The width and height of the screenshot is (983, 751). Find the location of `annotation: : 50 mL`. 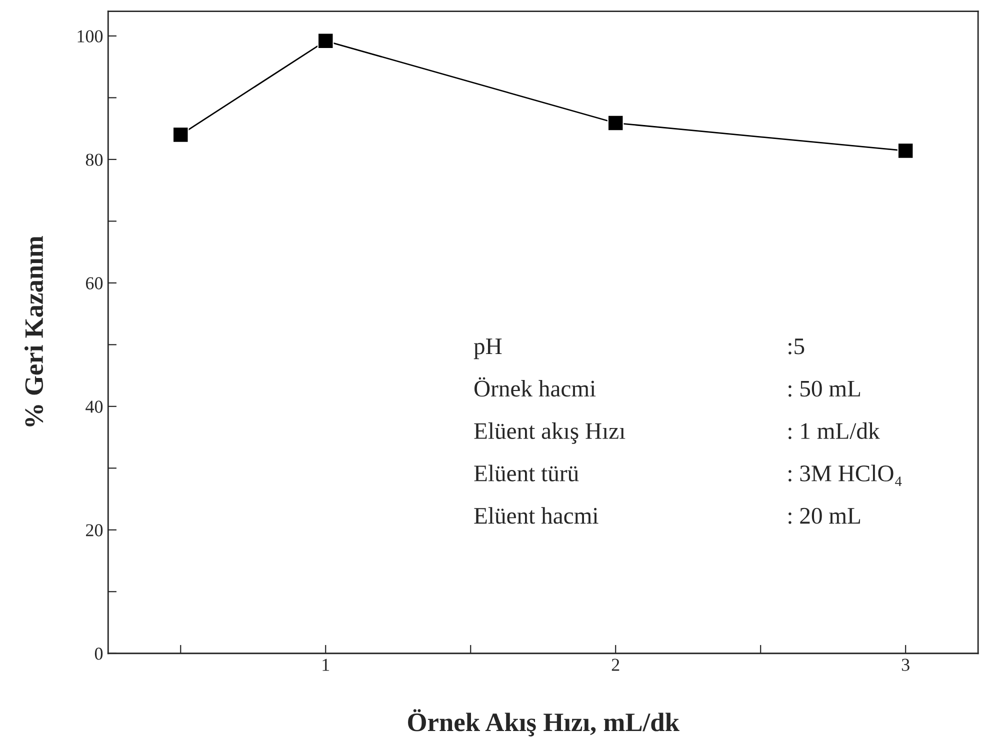

annotation: : 50 mL is located at coordinates (824, 388).